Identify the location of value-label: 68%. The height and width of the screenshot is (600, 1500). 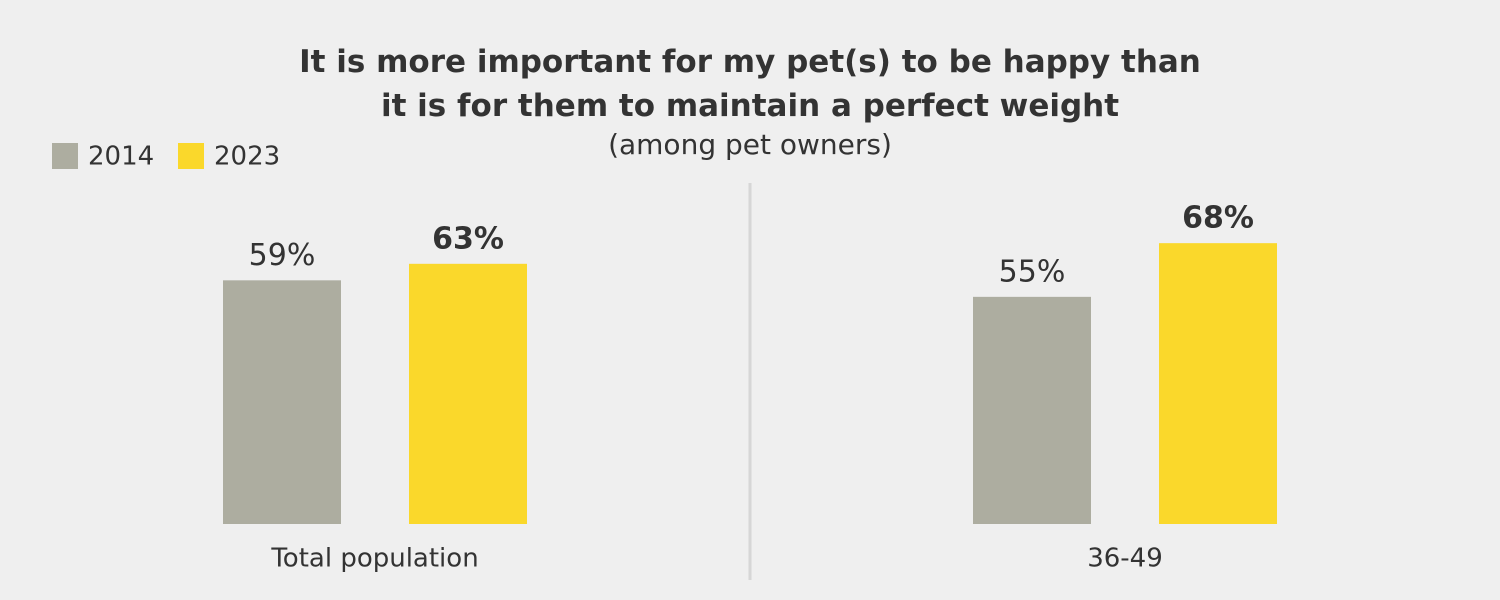
(1218, 218).